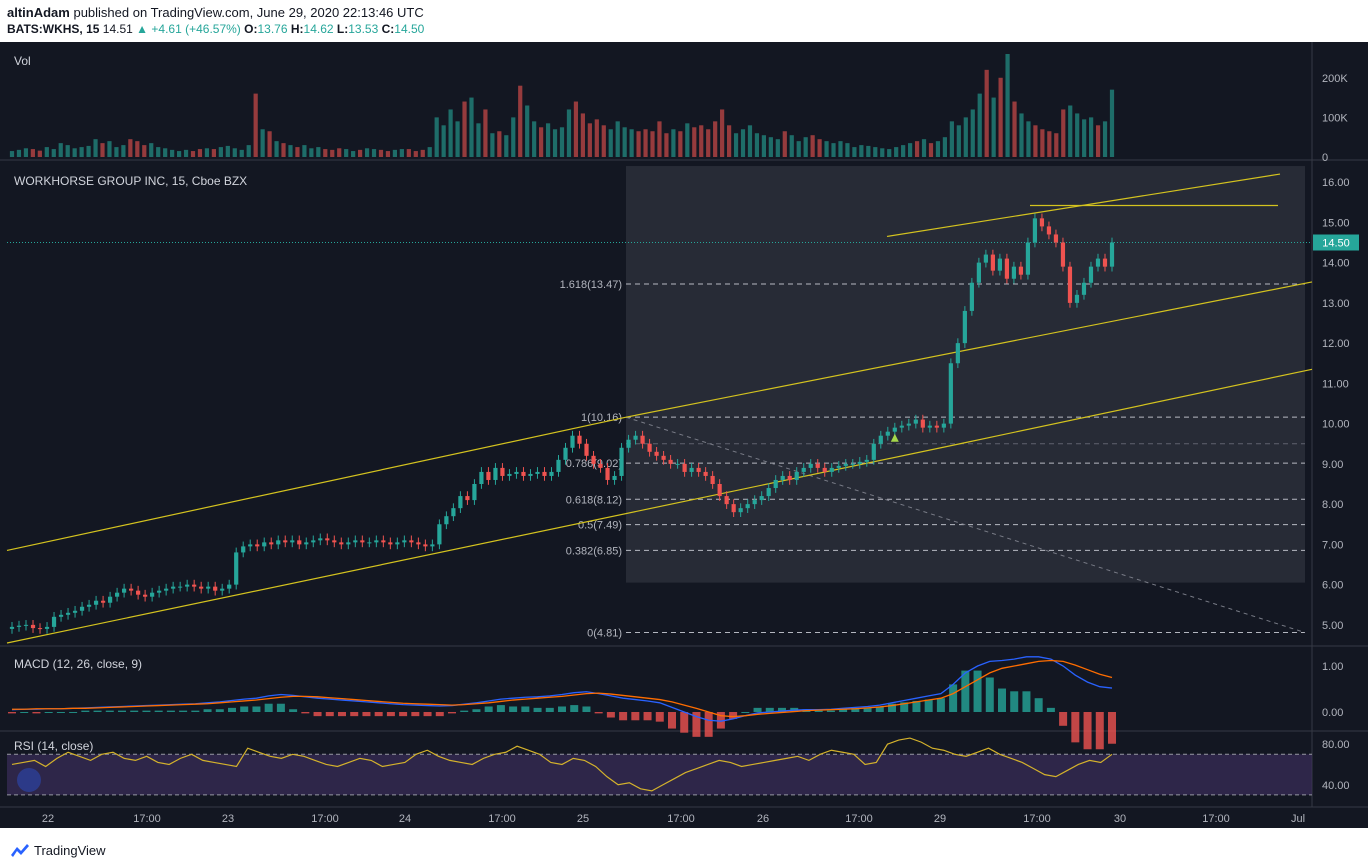 The height and width of the screenshot is (868, 1368). I want to click on rsi-pane-label: RSI (14, close), so click(53, 746).